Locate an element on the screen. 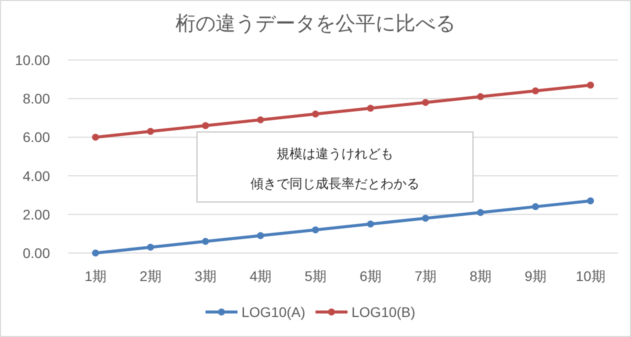 Image resolution: width=631 pixels, height=337 pixels. x-tick-label: 7期 is located at coordinates (425, 276).